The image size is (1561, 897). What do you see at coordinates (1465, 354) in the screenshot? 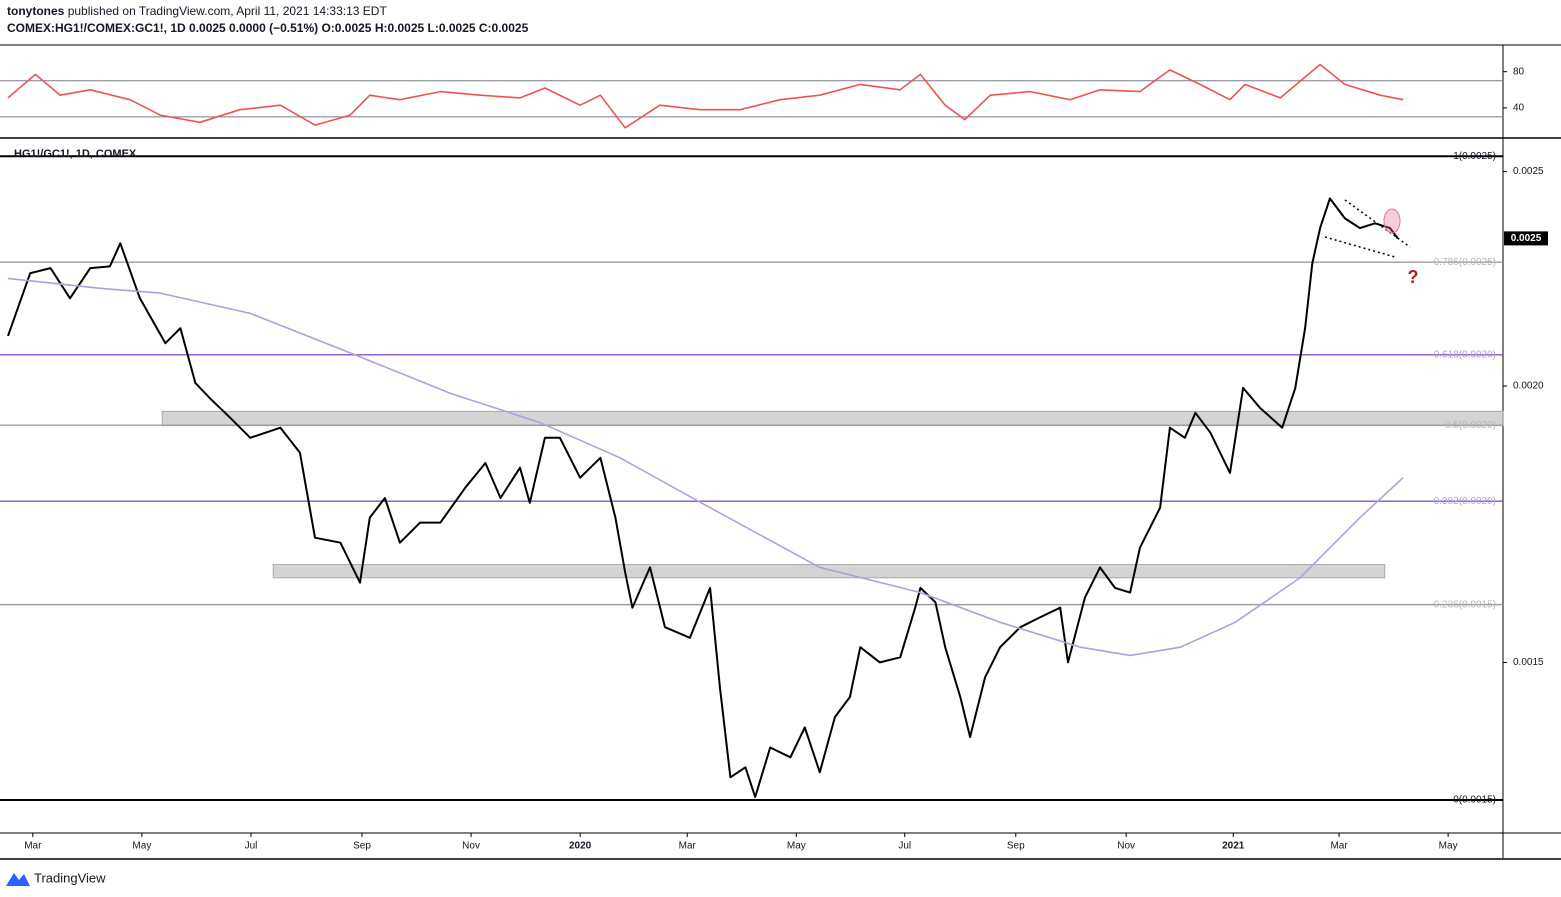
I see `fib-label: 0.618(0.0020)` at bounding box center [1465, 354].